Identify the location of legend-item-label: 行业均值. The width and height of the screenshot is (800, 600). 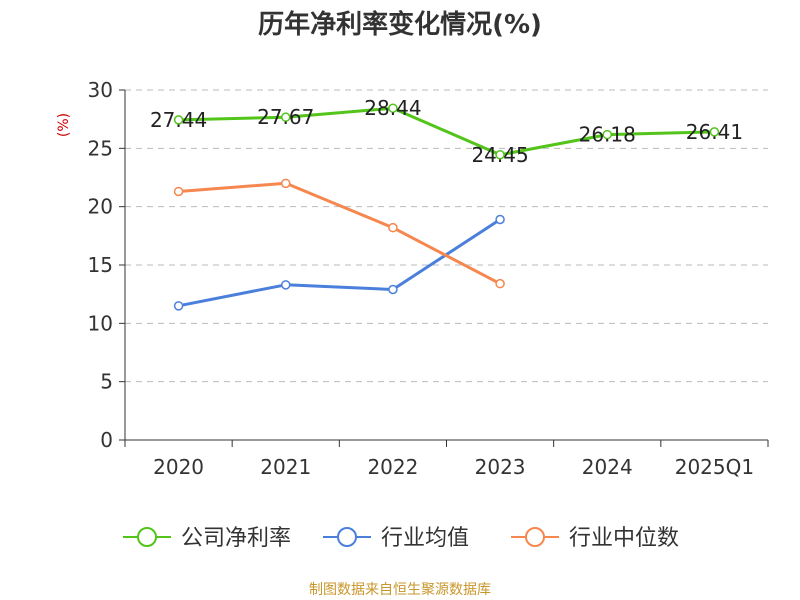
(425, 538).